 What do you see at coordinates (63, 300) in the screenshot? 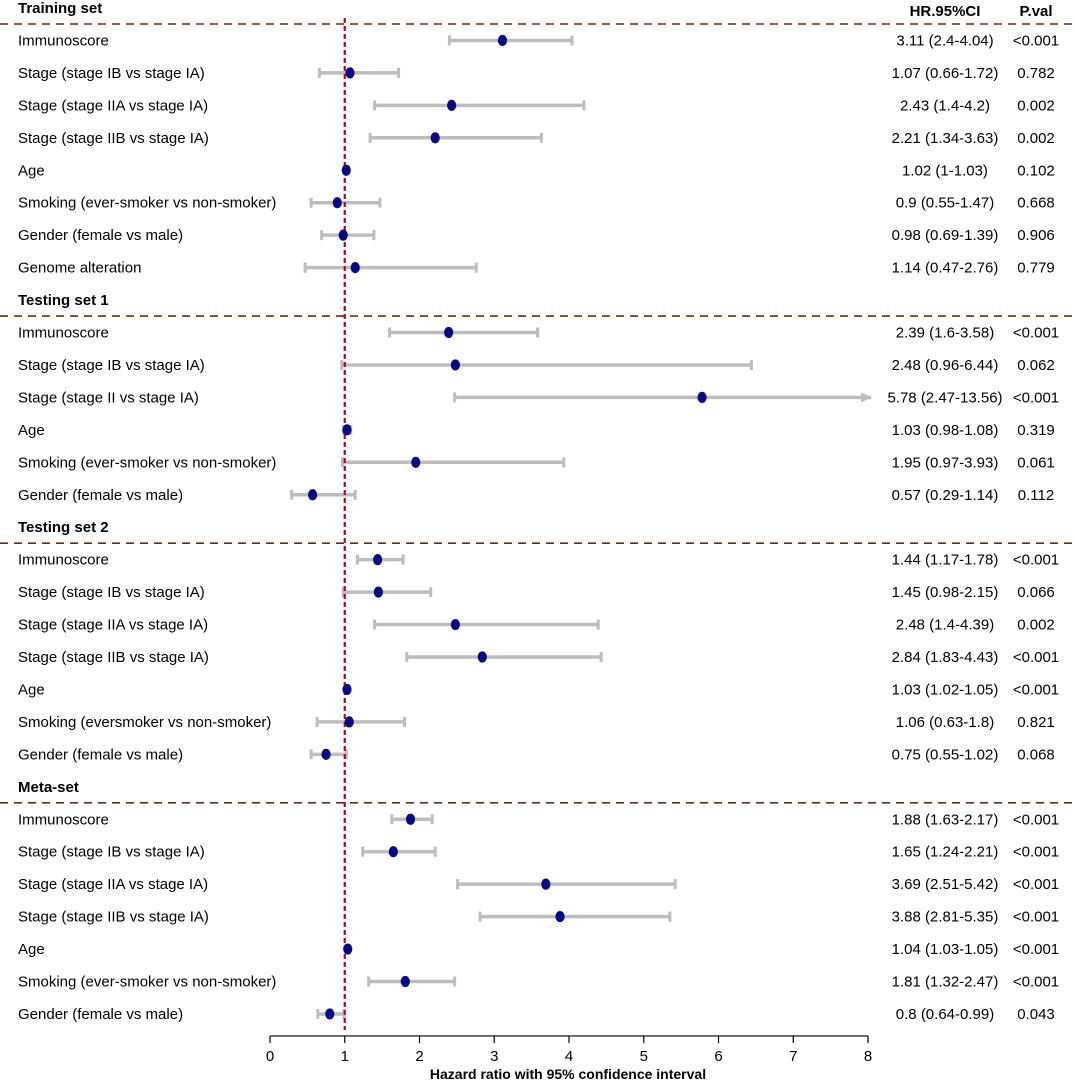
I see `group-title: Testing set 1` at bounding box center [63, 300].